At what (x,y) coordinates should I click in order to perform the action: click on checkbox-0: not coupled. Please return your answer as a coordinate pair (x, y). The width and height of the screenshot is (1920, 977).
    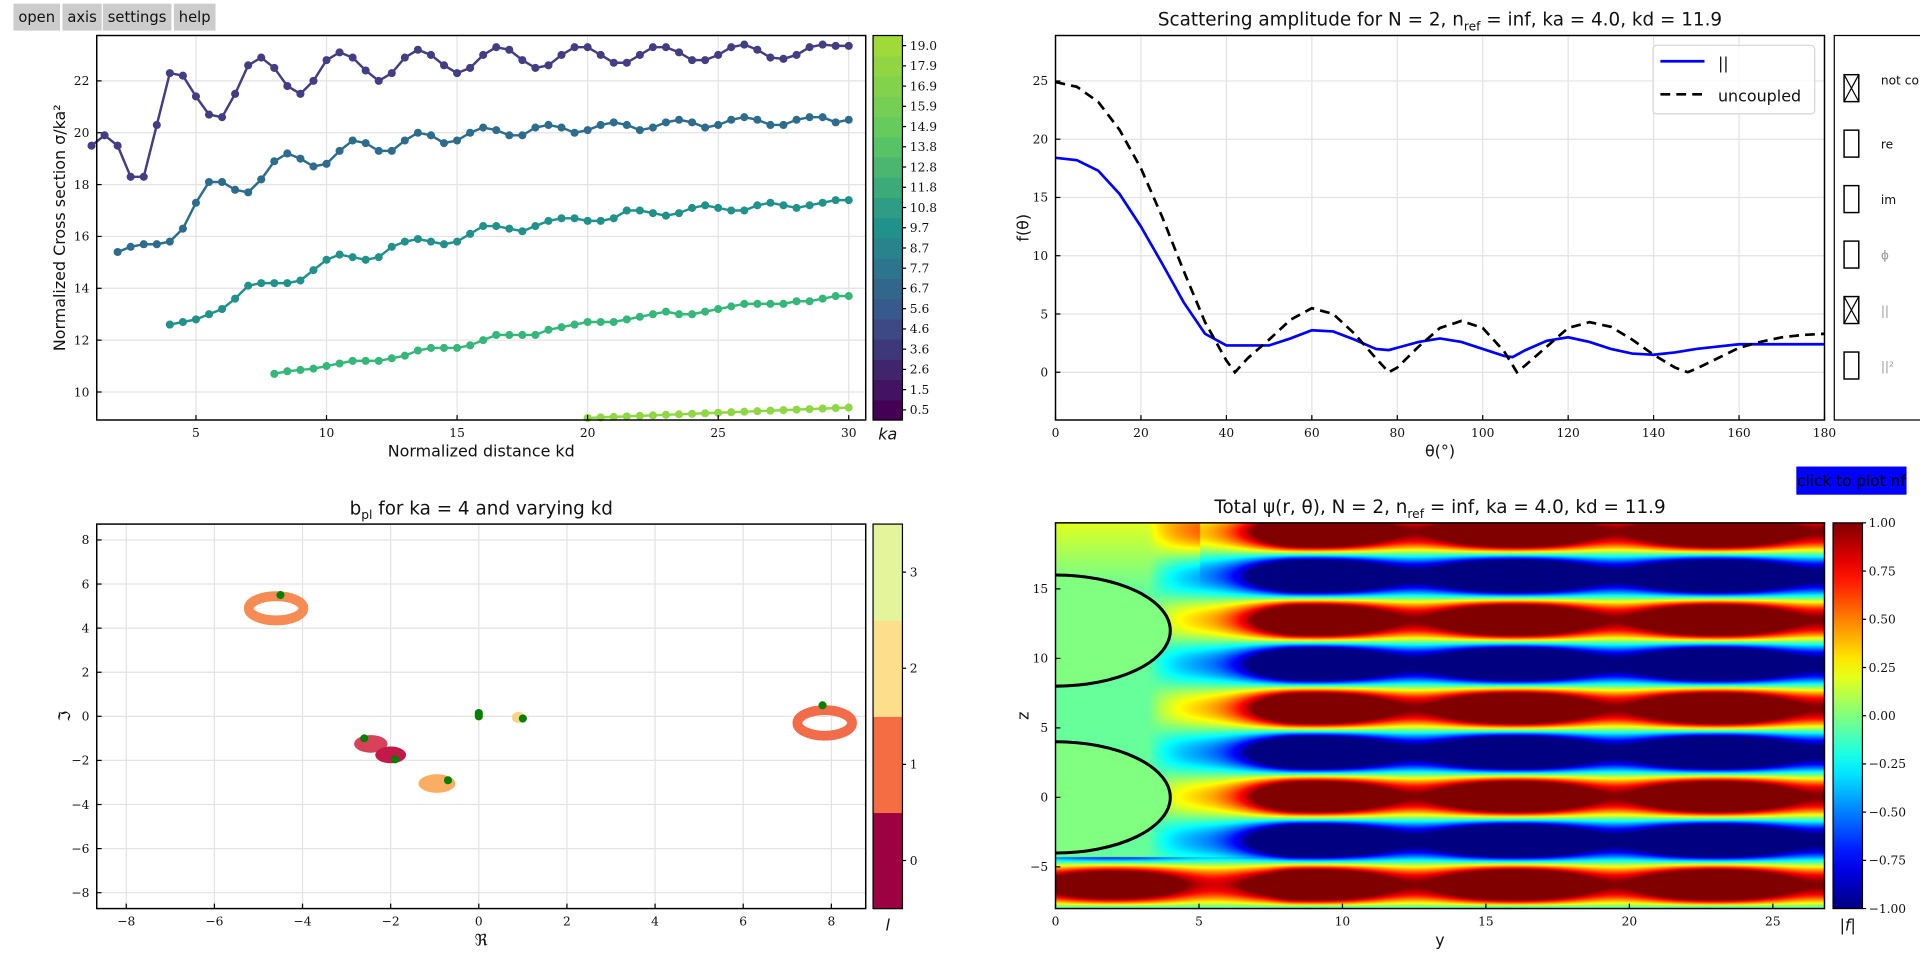
    Looking at the image, I should click on (1881, 88).